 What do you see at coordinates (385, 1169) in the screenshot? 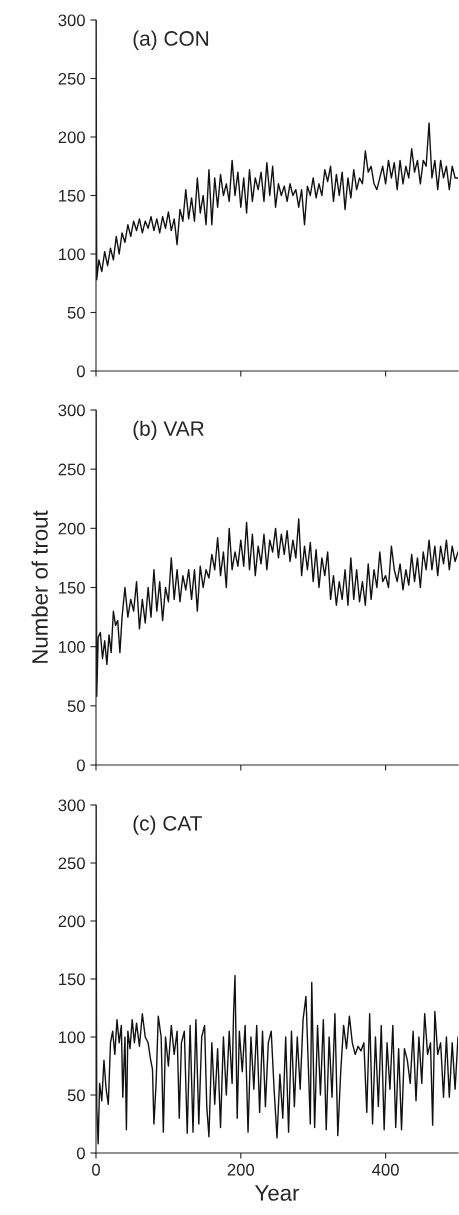
I see `x-tick-label: 400` at bounding box center [385, 1169].